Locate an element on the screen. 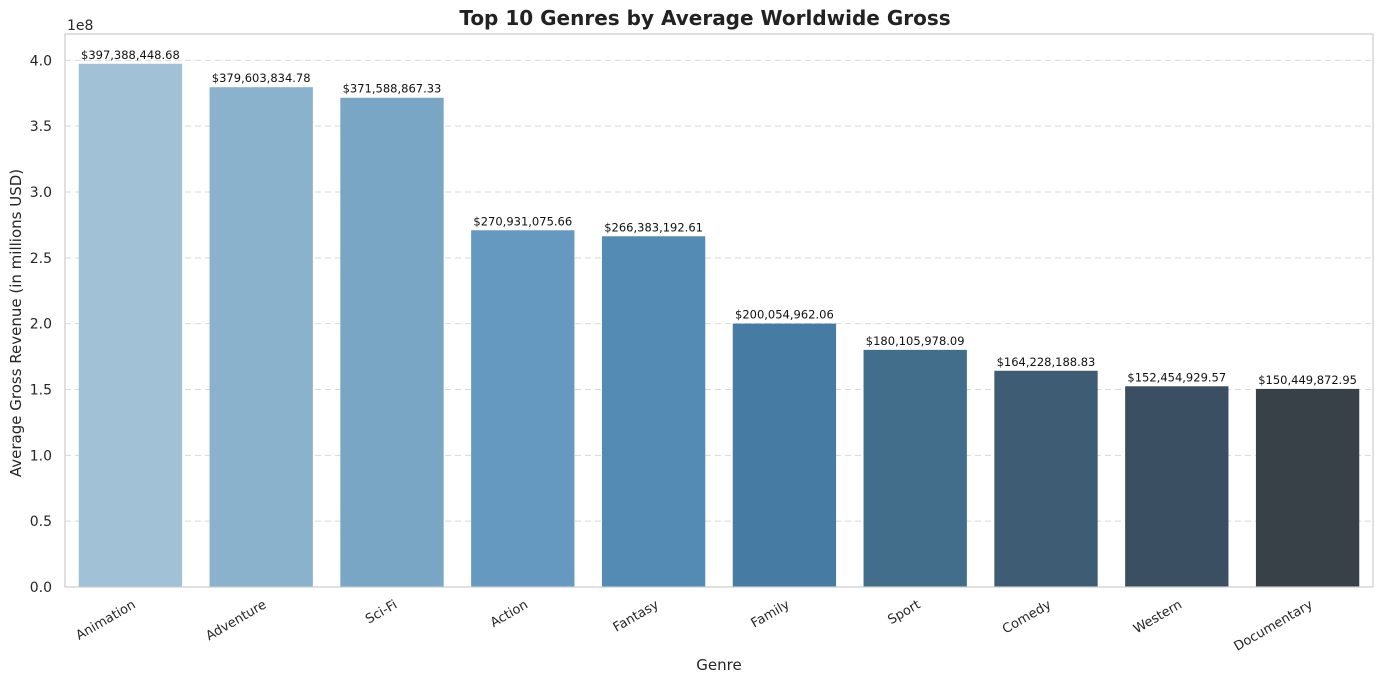  value-label: $150,449,872.95 is located at coordinates (1307, 380).